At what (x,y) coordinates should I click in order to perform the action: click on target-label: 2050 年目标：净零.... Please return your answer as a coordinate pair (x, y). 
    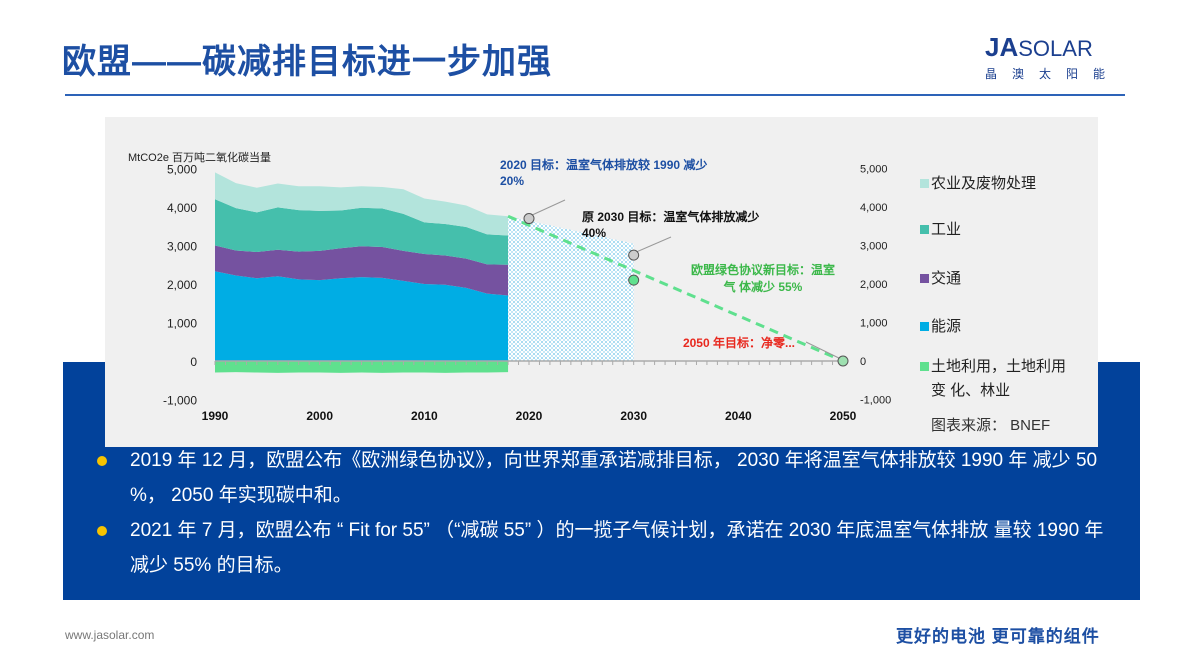
    Looking at the image, I should click on (739, 342).